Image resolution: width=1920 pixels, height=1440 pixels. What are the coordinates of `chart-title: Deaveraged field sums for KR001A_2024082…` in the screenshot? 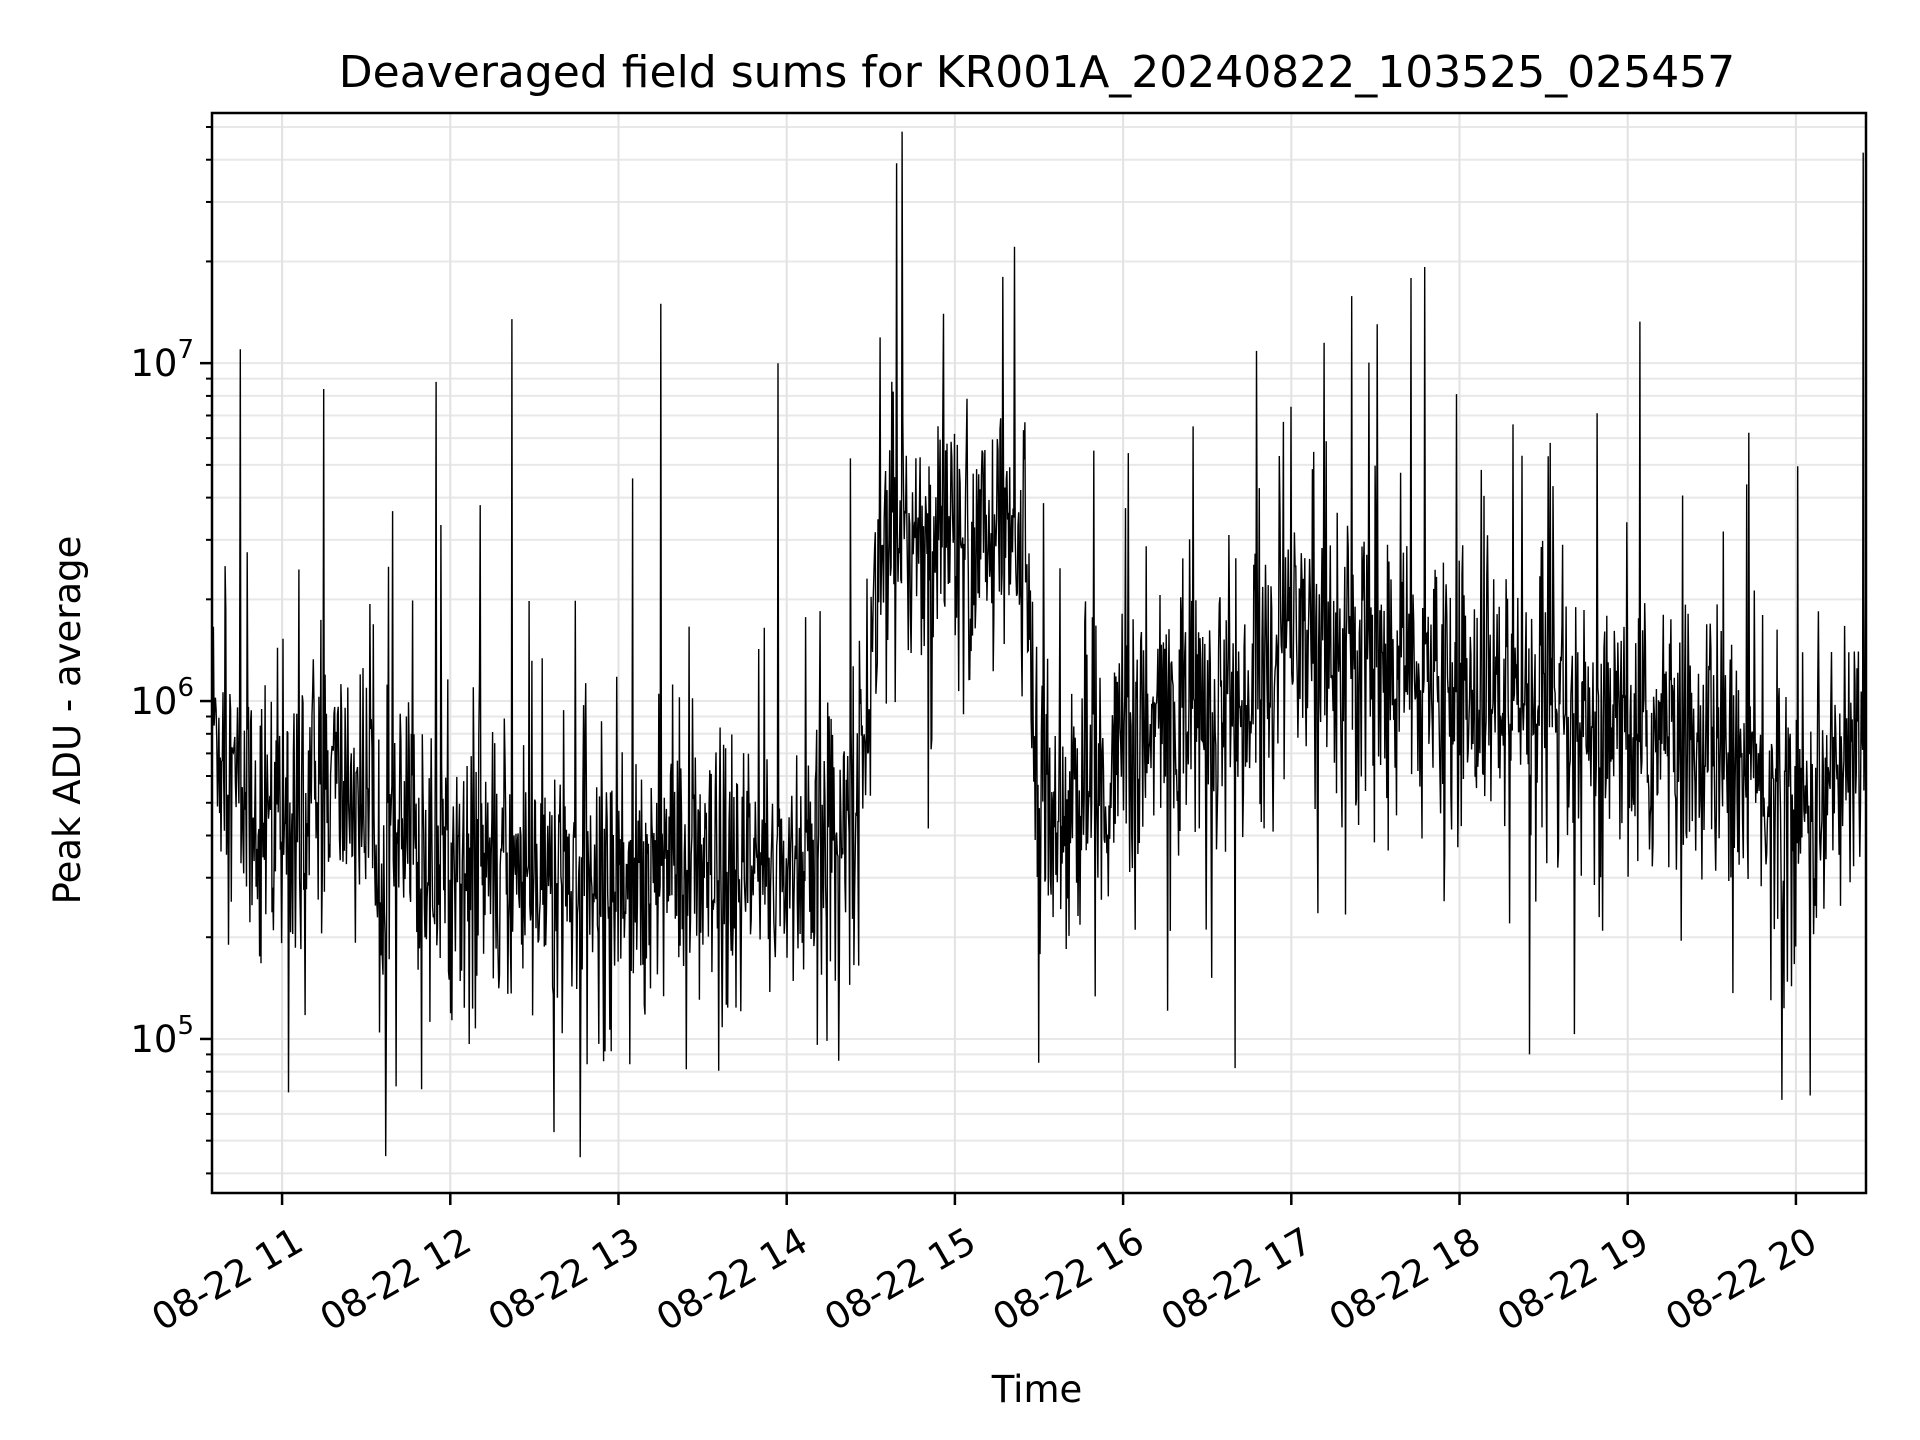 It's located at (1037, 72).